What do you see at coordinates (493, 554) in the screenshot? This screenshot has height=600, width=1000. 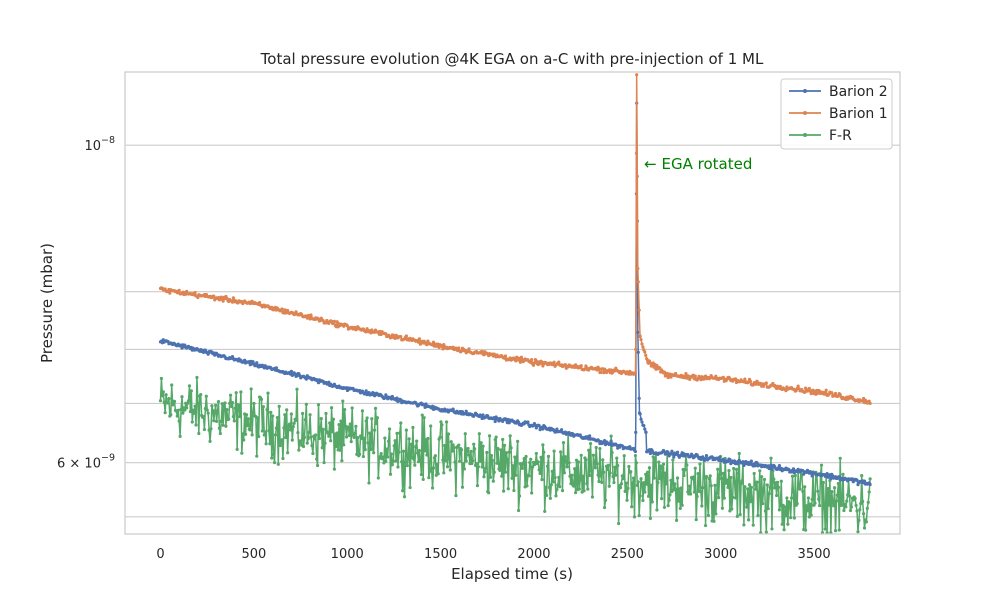 I see `x-axis-ticks: 0 500 1000 1500 2000 2500 3000 3500` at bounding box center [493, 554].